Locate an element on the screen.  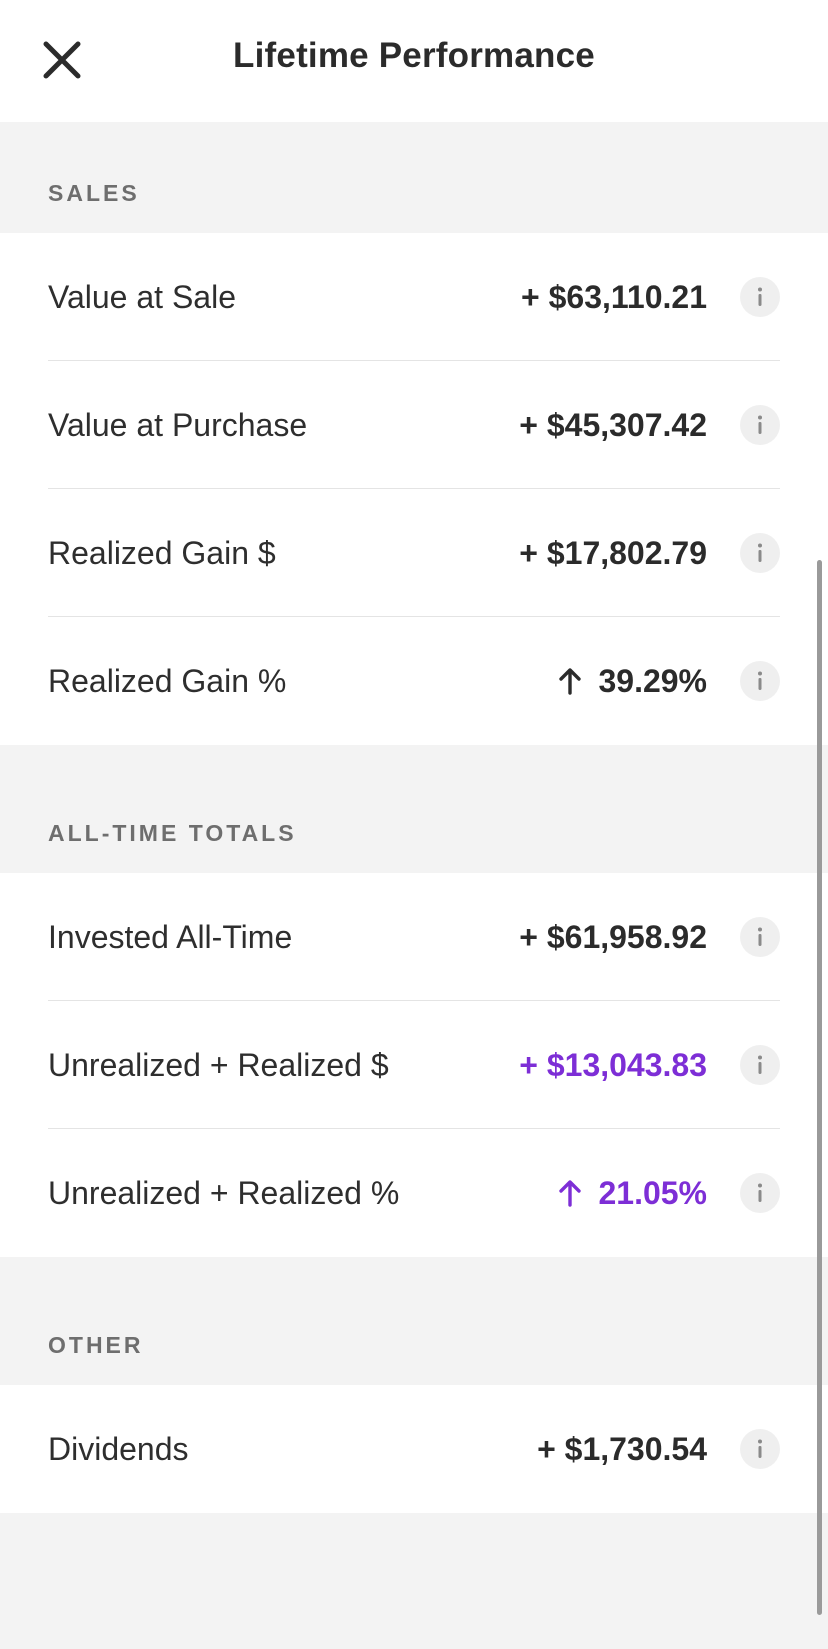
header: Lifetime Performance is located at coordinates (414, 61).